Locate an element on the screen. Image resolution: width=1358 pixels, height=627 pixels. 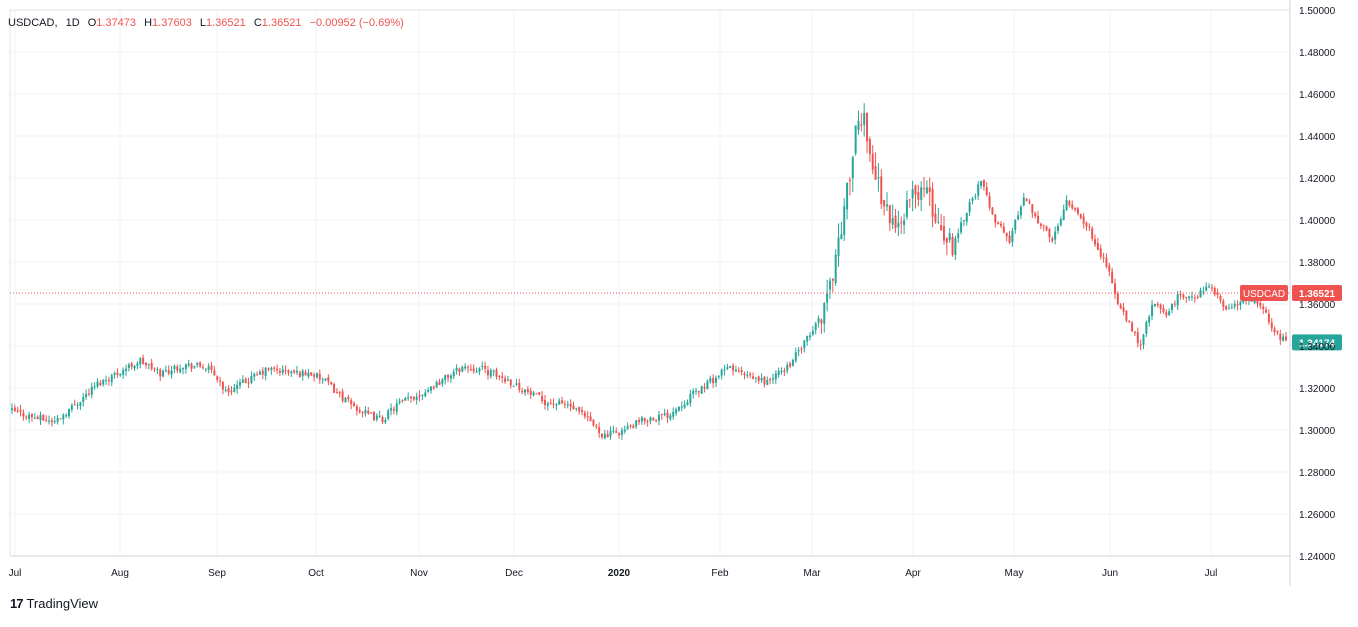
tradingview-logo: 17 TradingView is located at coordinates (54, 603).